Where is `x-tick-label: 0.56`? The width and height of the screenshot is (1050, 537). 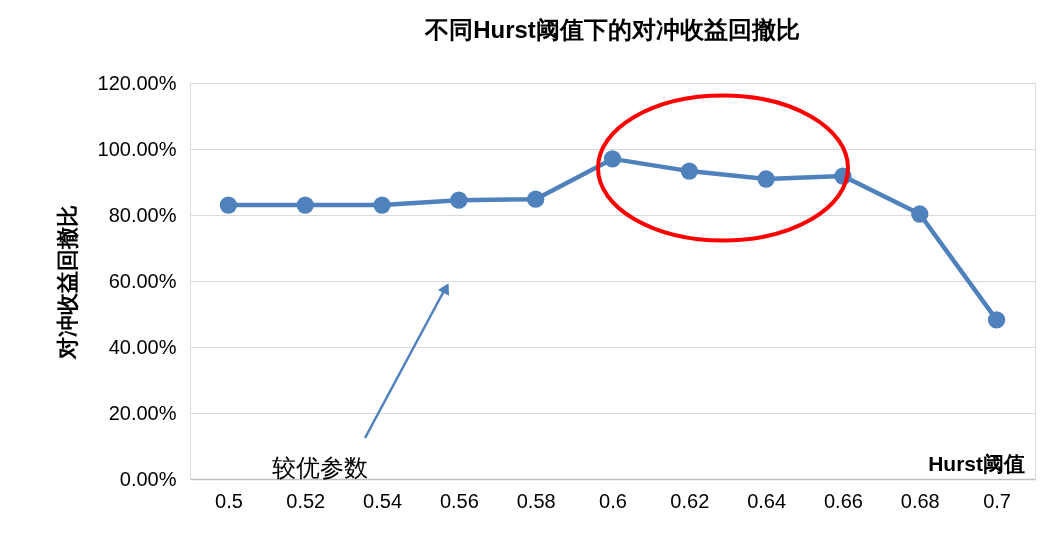 x-tick-label: 0.56 is located at coordinates (459, 500).